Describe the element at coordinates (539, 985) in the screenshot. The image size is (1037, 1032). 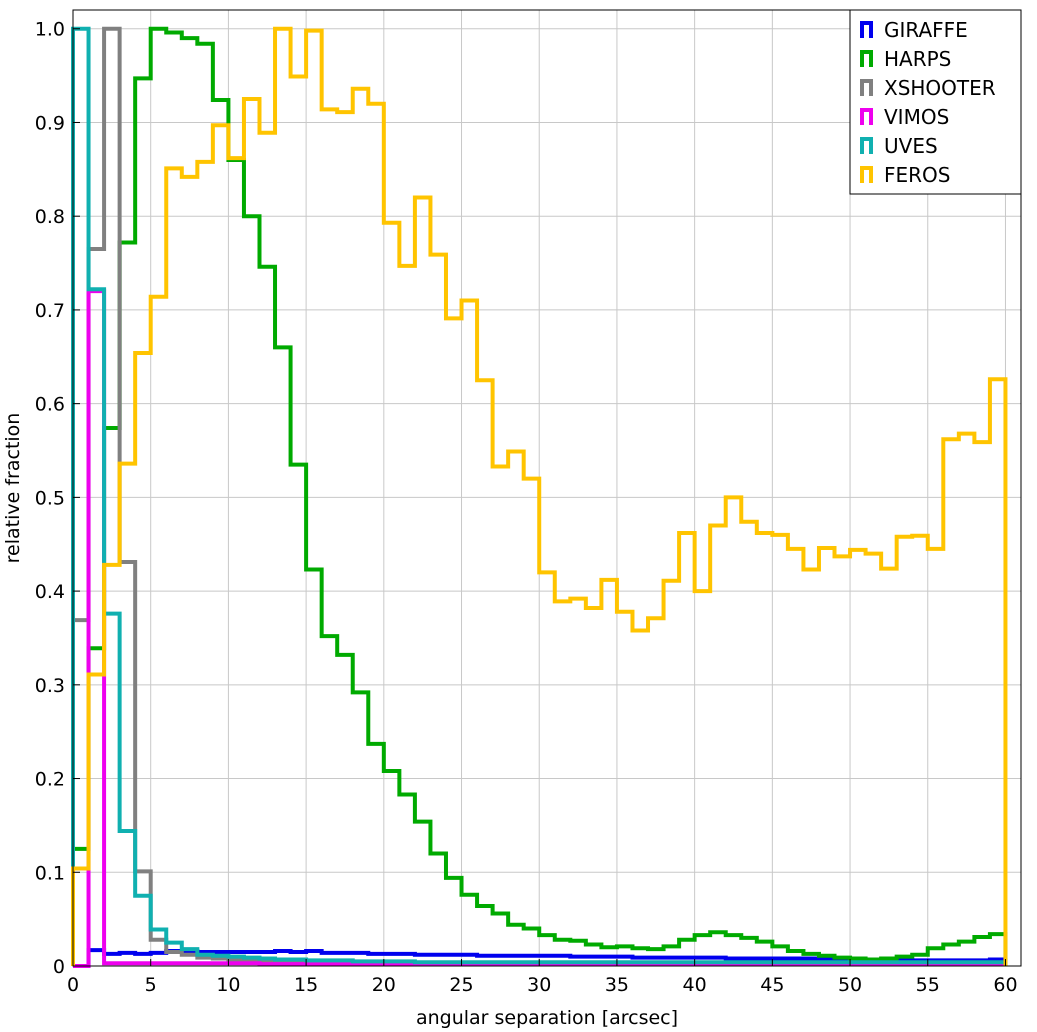
I see `x-tick-label: 30` at that location.